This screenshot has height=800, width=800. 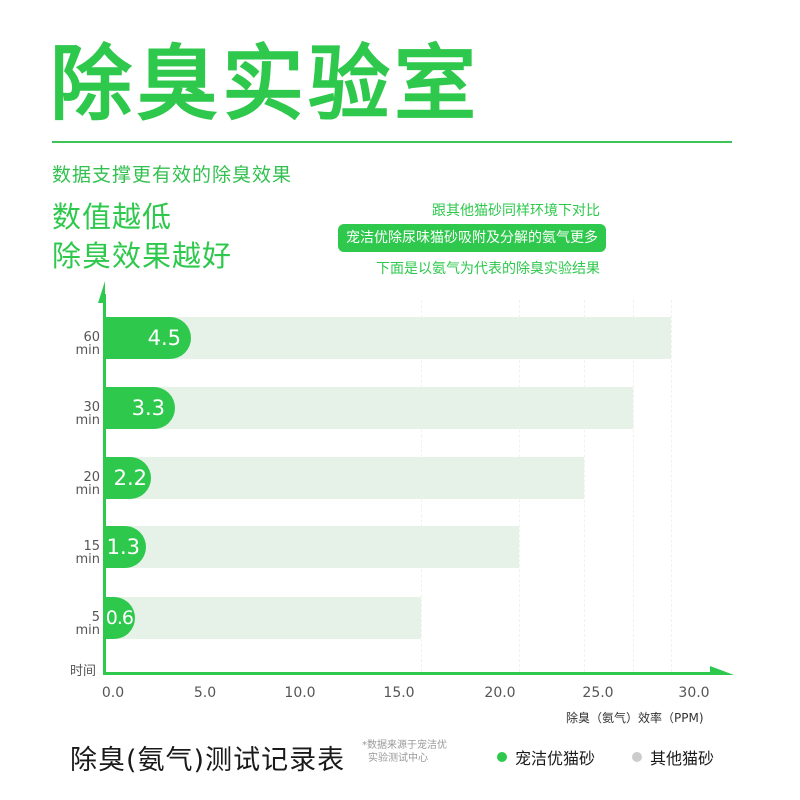 I want to click on legend-item-product: 宠洁优猫砂, so click(x=546, y=757).